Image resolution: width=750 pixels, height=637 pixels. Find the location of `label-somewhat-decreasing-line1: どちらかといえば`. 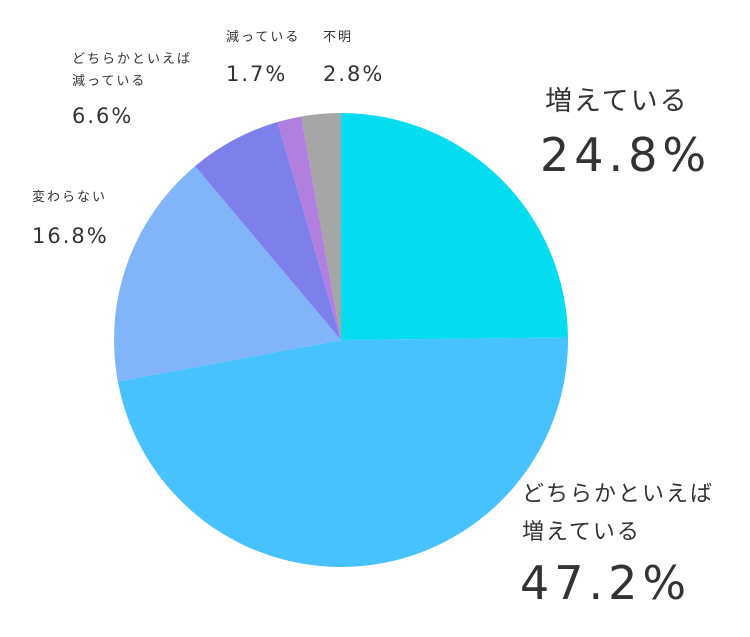

label-somewhat-decreasing-line1: どちらかといえば is located at coordinates (132, 59).